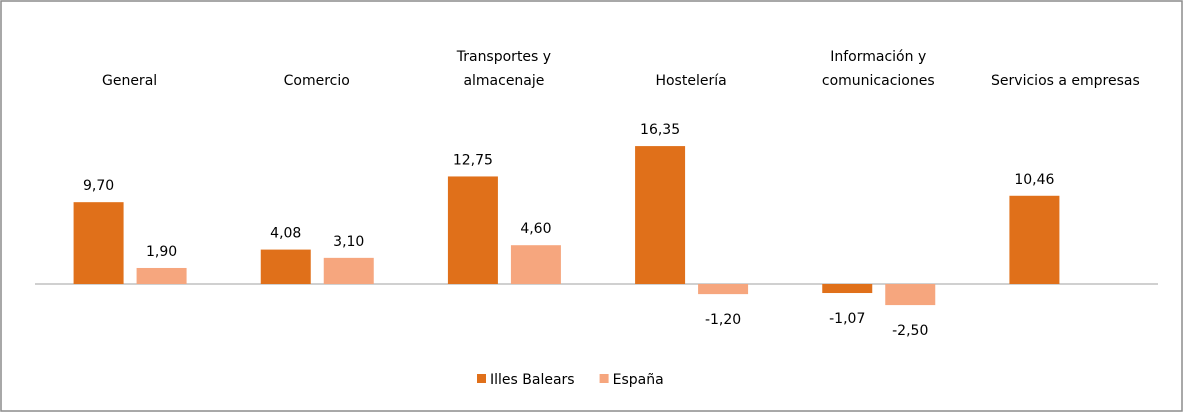  What do you see at coordinates (690, 81) in the screenshot?
I see `category-label: Hostelería` at bounding box center [690, 81].